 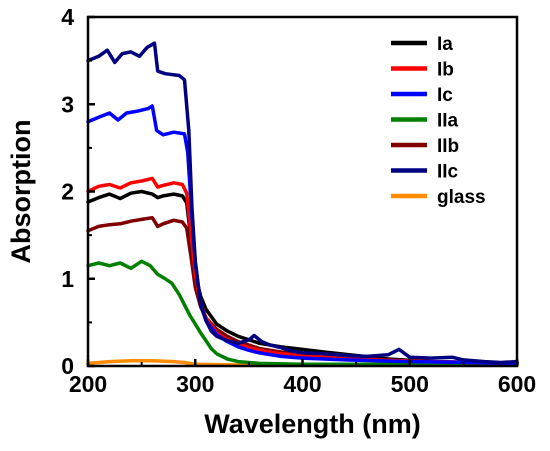 What do you see at coordinates (67, 104) in the screenshot?
I see `y-tick-label: 3` at bounding box center [67, 104].